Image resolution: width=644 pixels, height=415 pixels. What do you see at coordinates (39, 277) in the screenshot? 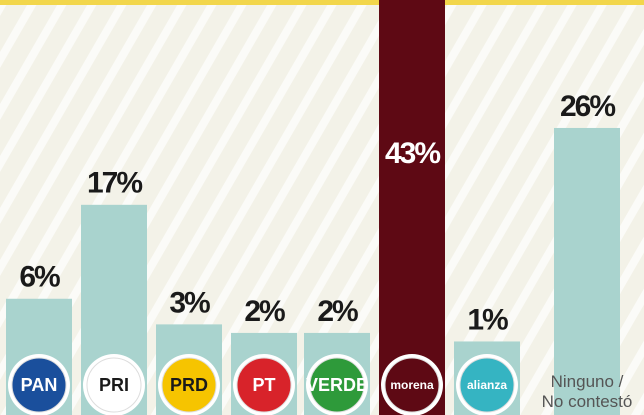
I see `value-label: 6%` at bounding box center [39, 277].